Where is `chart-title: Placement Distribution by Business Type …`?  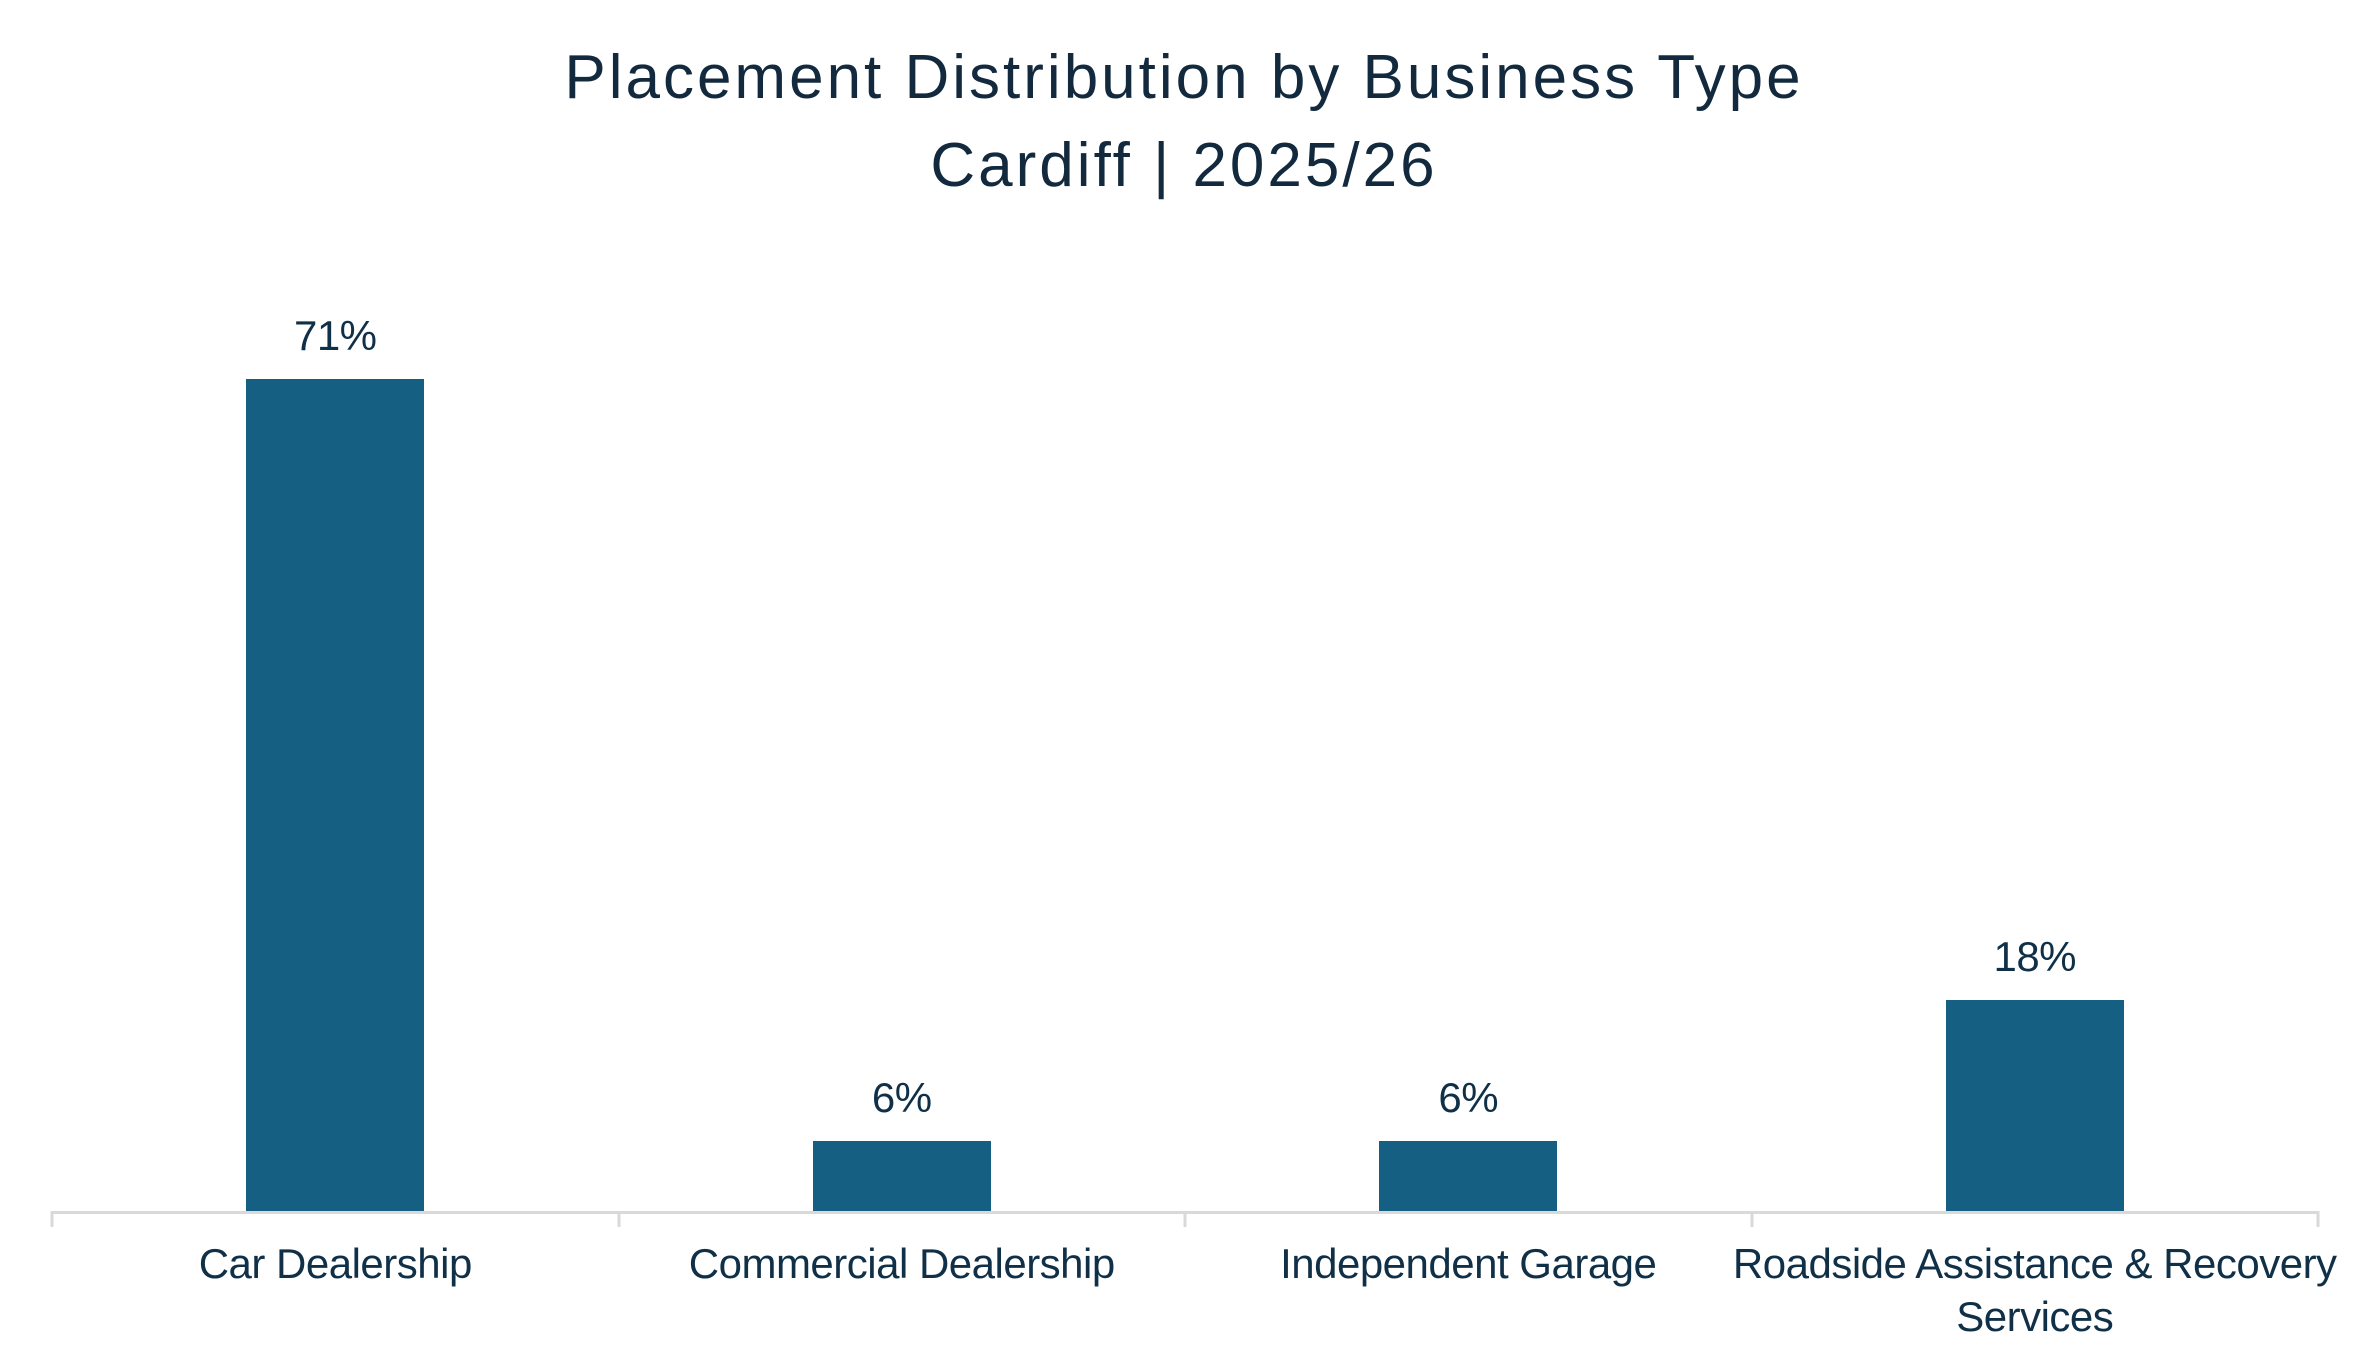 chart-title: Placement Distribution by Business Type … is located at coordinates (1184, 122).